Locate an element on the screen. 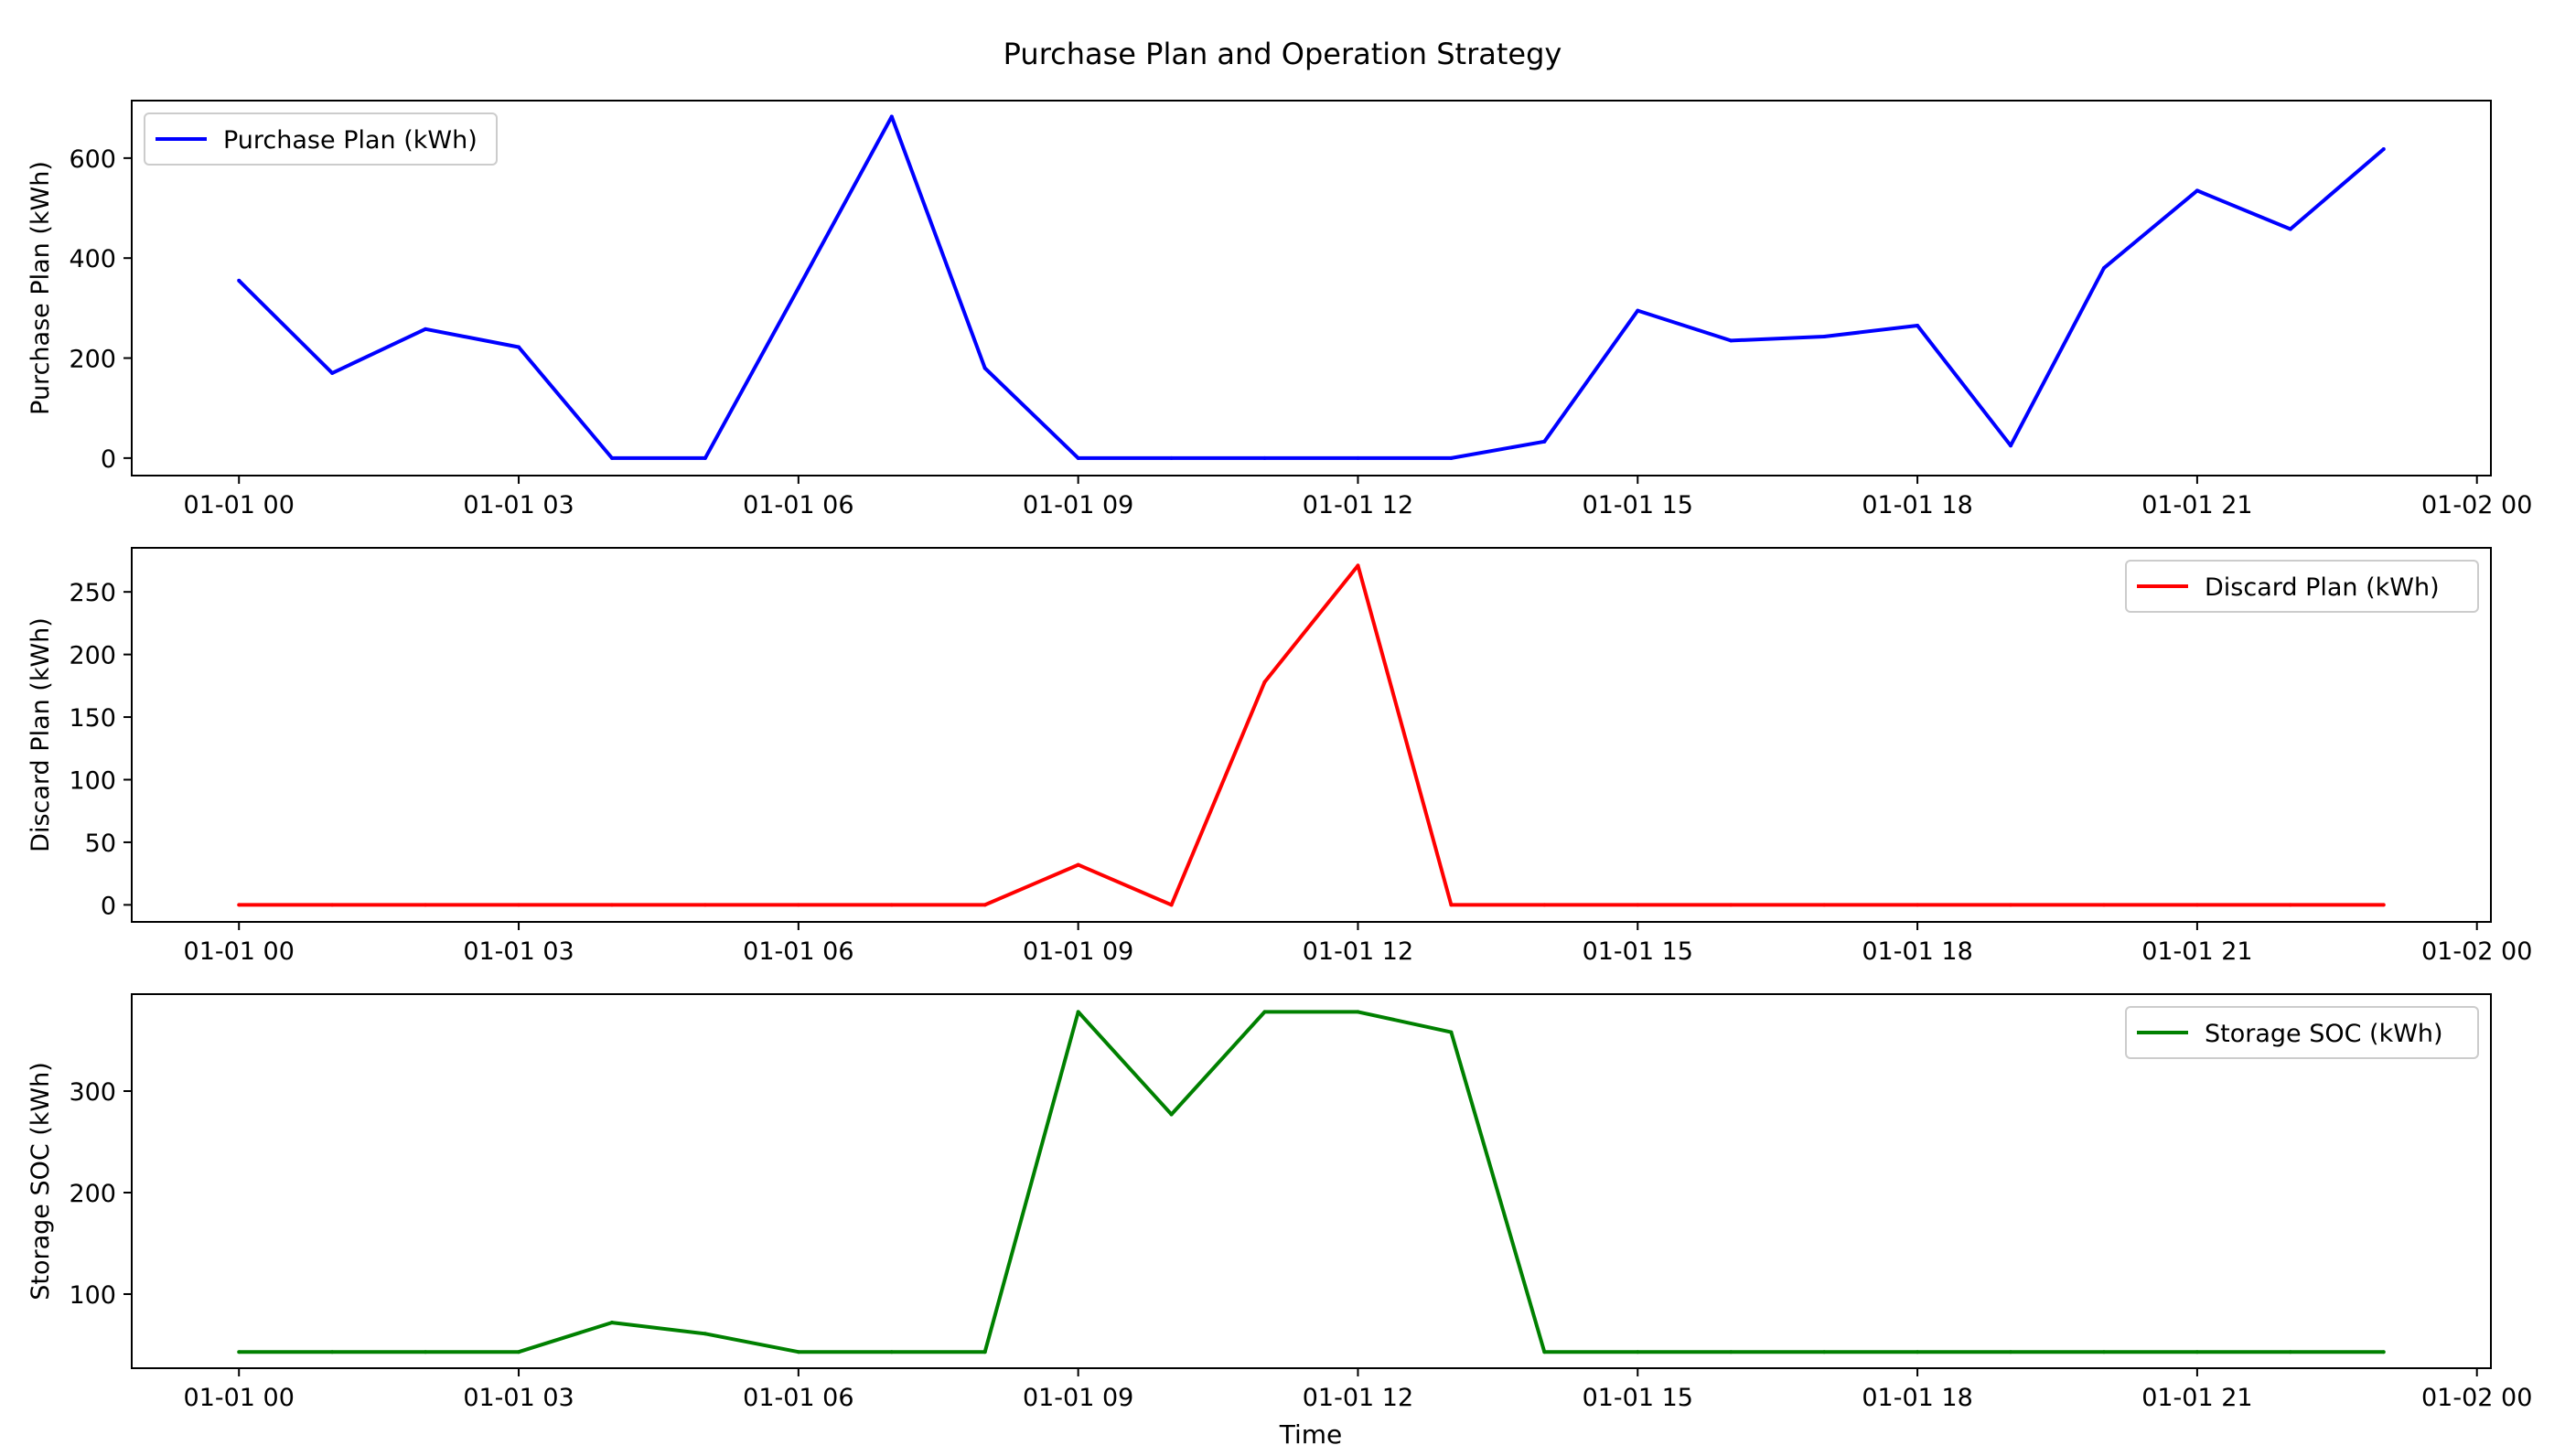 This screenshot has height=1456, width=2565. y-tick-label: 100 is located at coordinates (92, 1295).